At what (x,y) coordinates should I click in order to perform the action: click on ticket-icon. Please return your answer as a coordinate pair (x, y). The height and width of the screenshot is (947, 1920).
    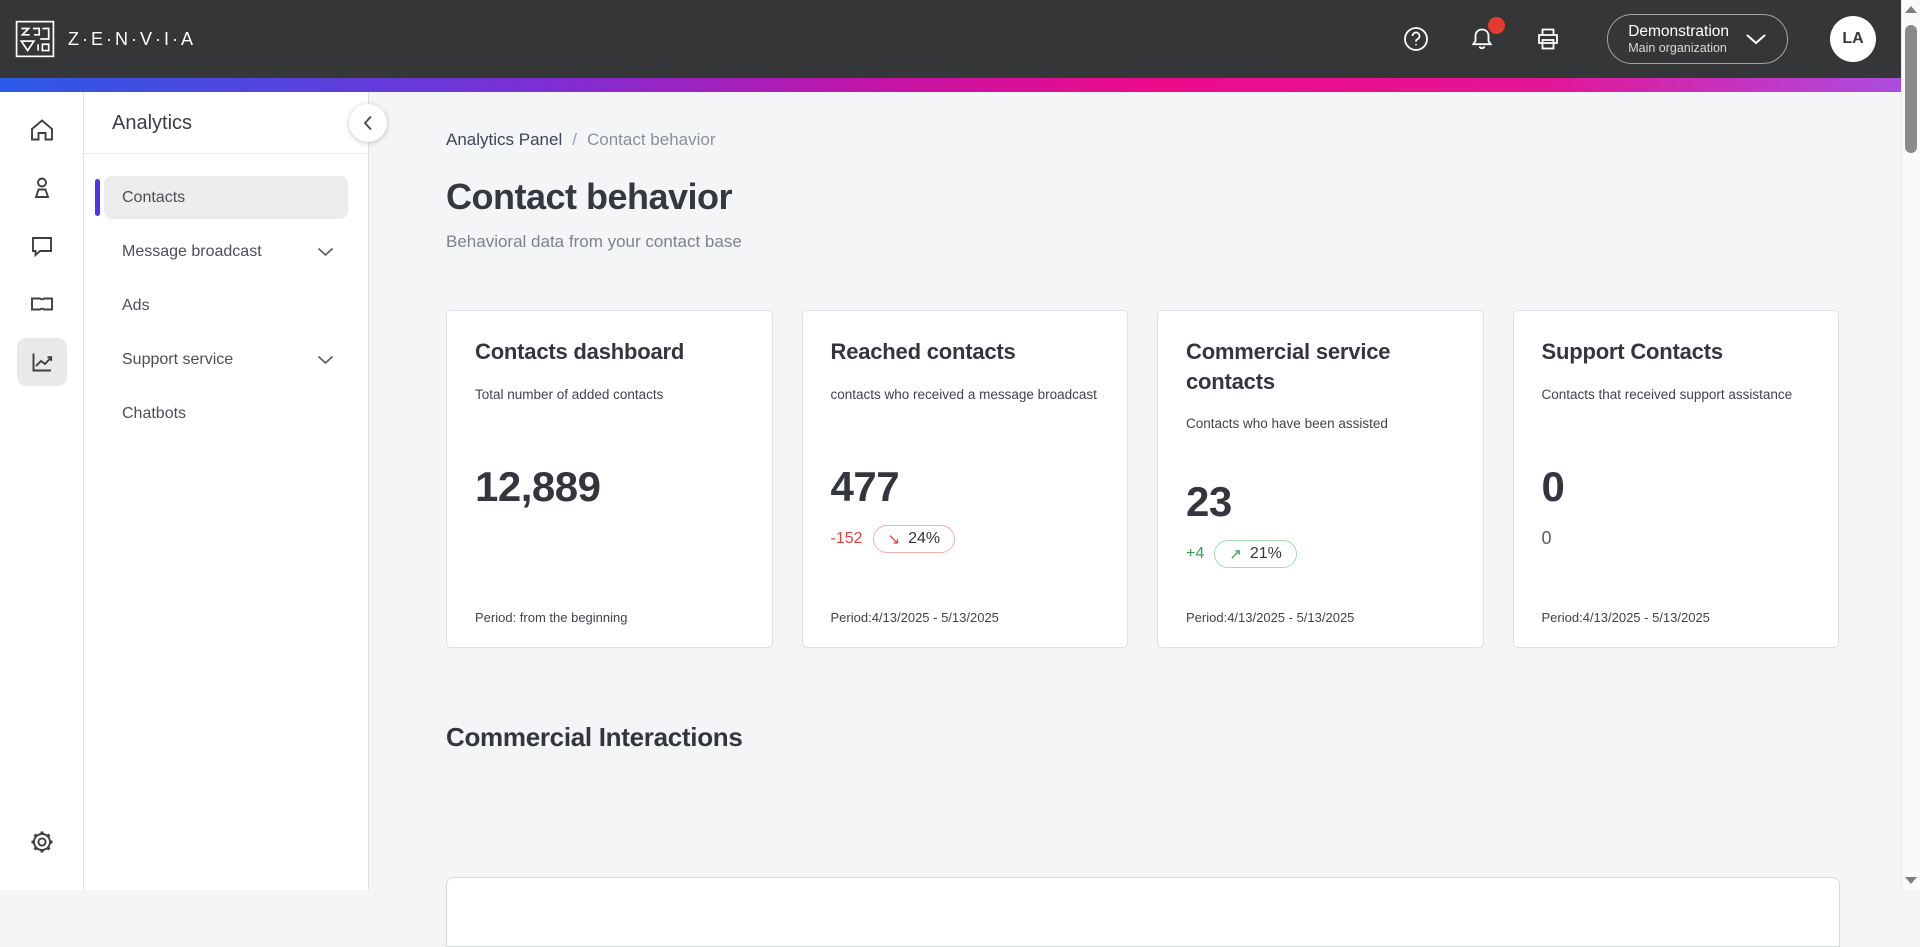
    Looking at the image, I should click on (42, 304).